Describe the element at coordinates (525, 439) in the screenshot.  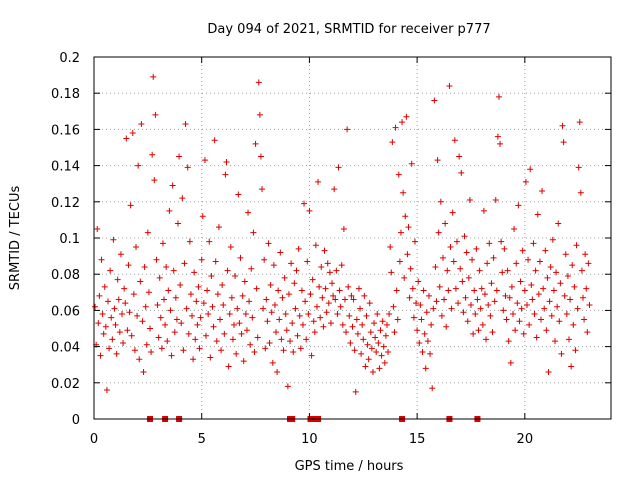
I see `x-tick-label: 20` at that location.